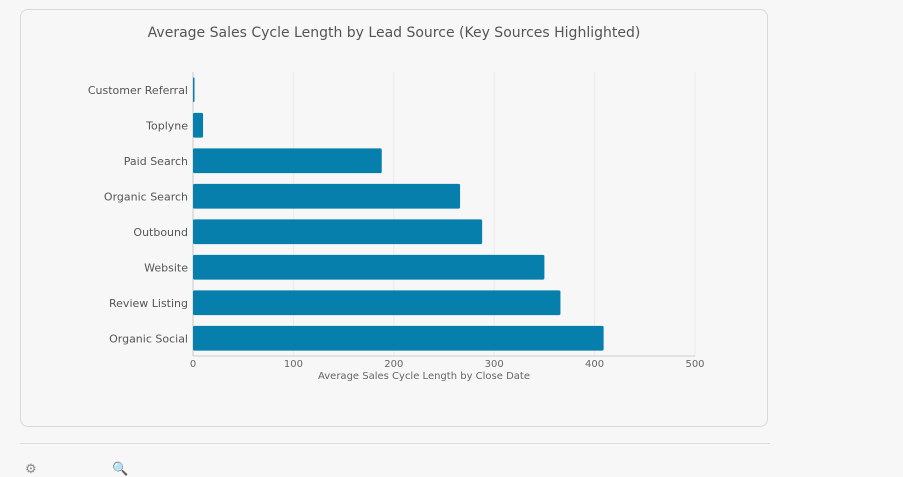 This screenshot has height=477, width=903. I want to click on x-tick-label: 0, so click(193, 364).